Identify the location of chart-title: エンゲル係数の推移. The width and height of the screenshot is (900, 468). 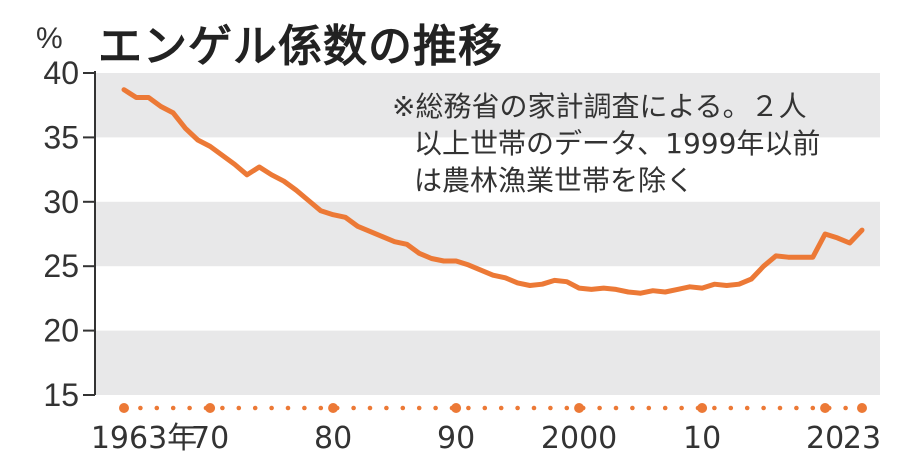
(300, 46).